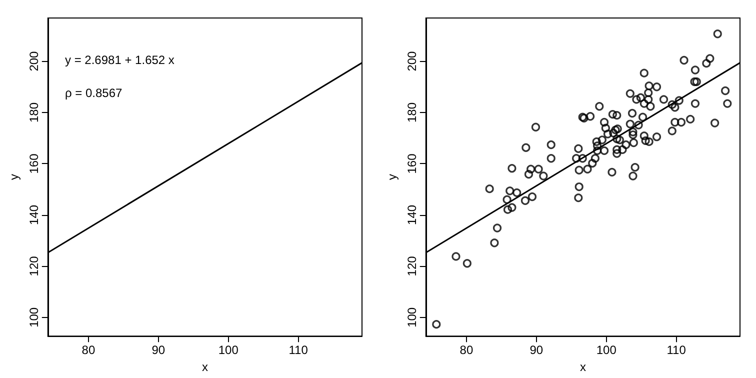 This screenshot has height=378, width=756. Describe the element at coordinates (94, 93) in the screenshot. I see `annotation: ρ = 0.8567` at that location.